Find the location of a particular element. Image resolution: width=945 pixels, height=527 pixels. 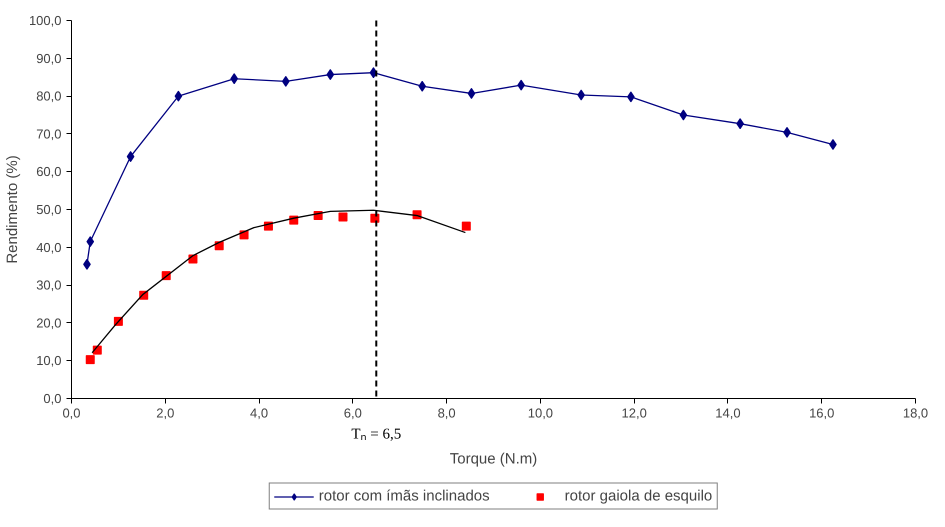

legend-label: rotor gaiola de esquilo is located at coordinates (638, 496).